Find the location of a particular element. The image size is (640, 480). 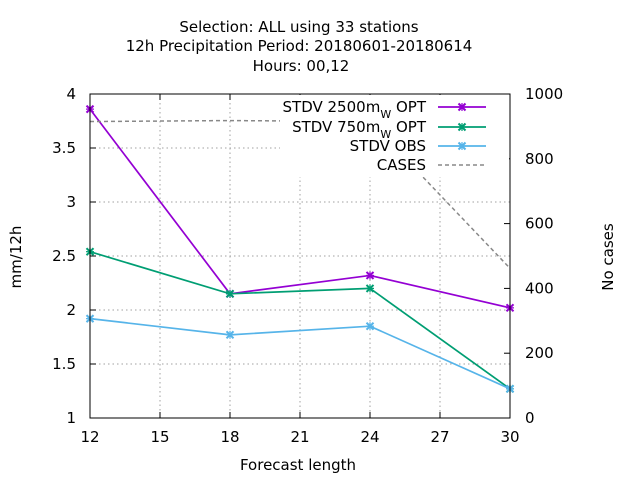

y2-tick-label: 0 is located at coordinates (530, 418).